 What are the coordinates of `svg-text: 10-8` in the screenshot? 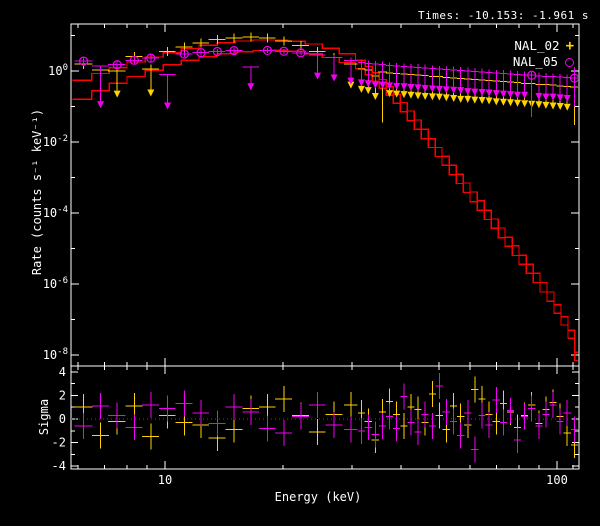 It's located at (55, 354).